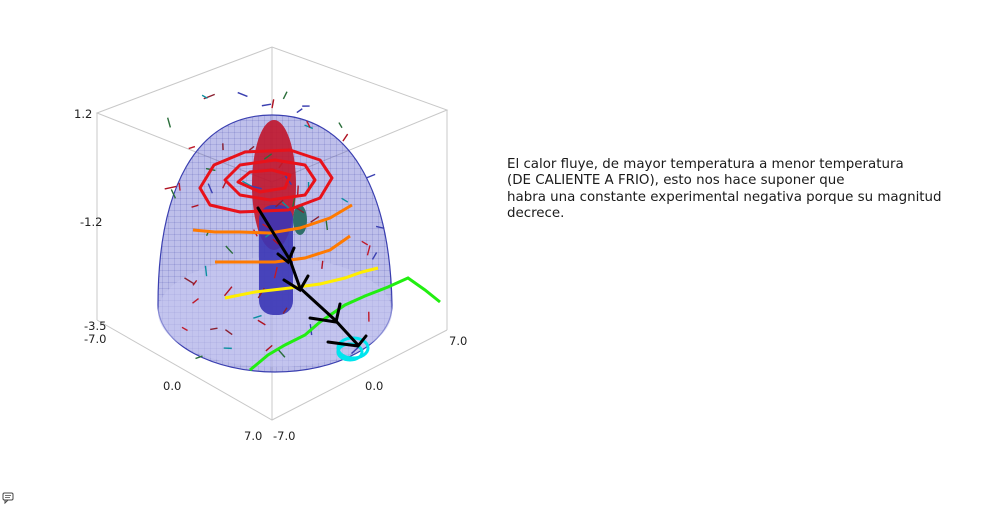  I want to click on dome-surface, so click(275, 243).